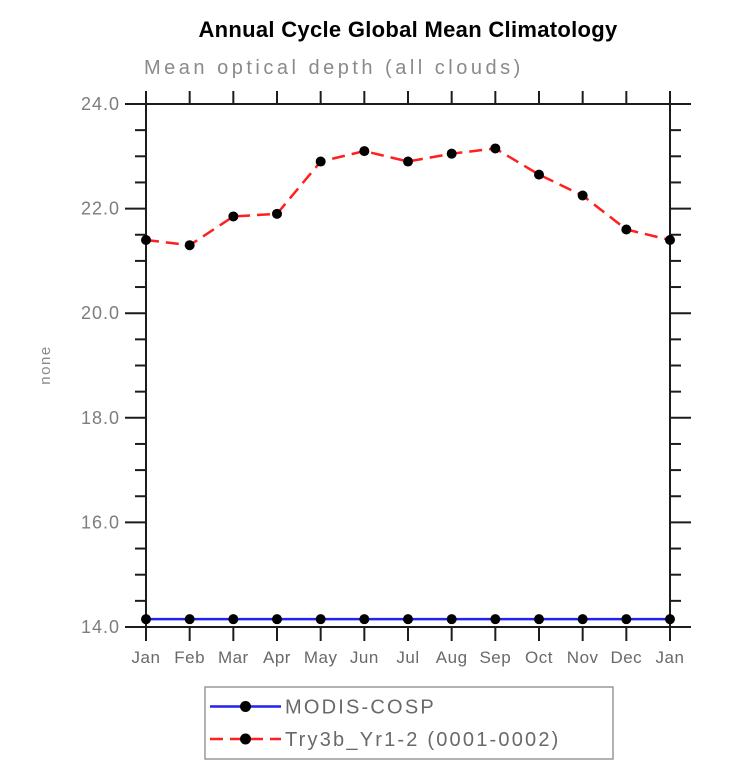 Image resolution: width=732 pixels, height=763 pixels. Describe the element at coordinates (423, 740) in the screenshot. I see `legend-label-1: Try3b_Yr1-2 (0001-0002)` at that location.